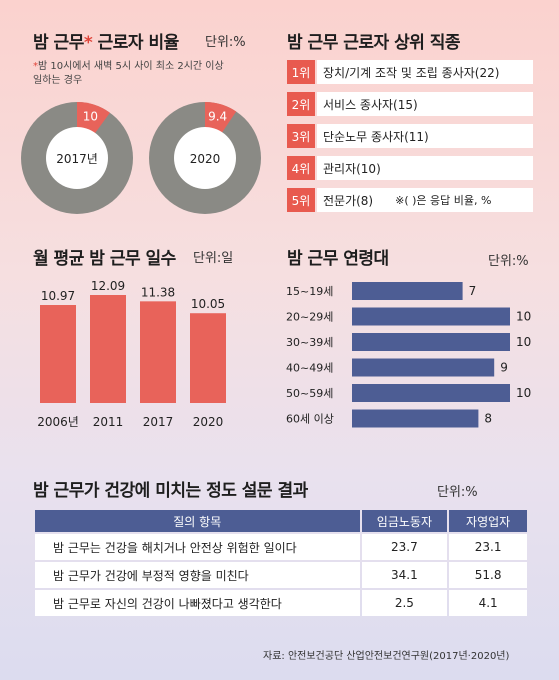 This screenshot has width=559, height=680. Describe the element at coordinates (443, 200) in the screenshot. I see `jobs-note: ※( )은 응답 비율, %` at that location.